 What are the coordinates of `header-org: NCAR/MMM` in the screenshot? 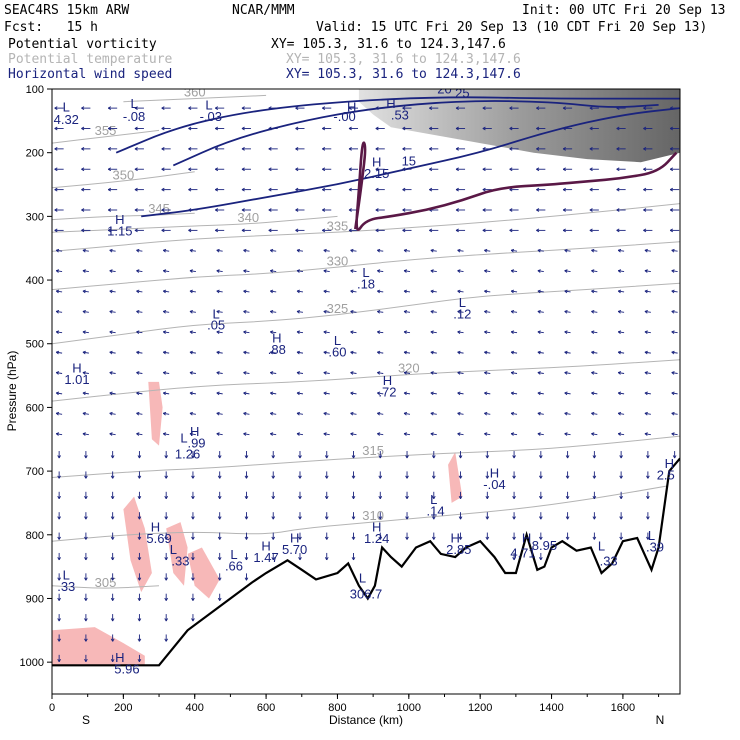 It's located at (263, 10).